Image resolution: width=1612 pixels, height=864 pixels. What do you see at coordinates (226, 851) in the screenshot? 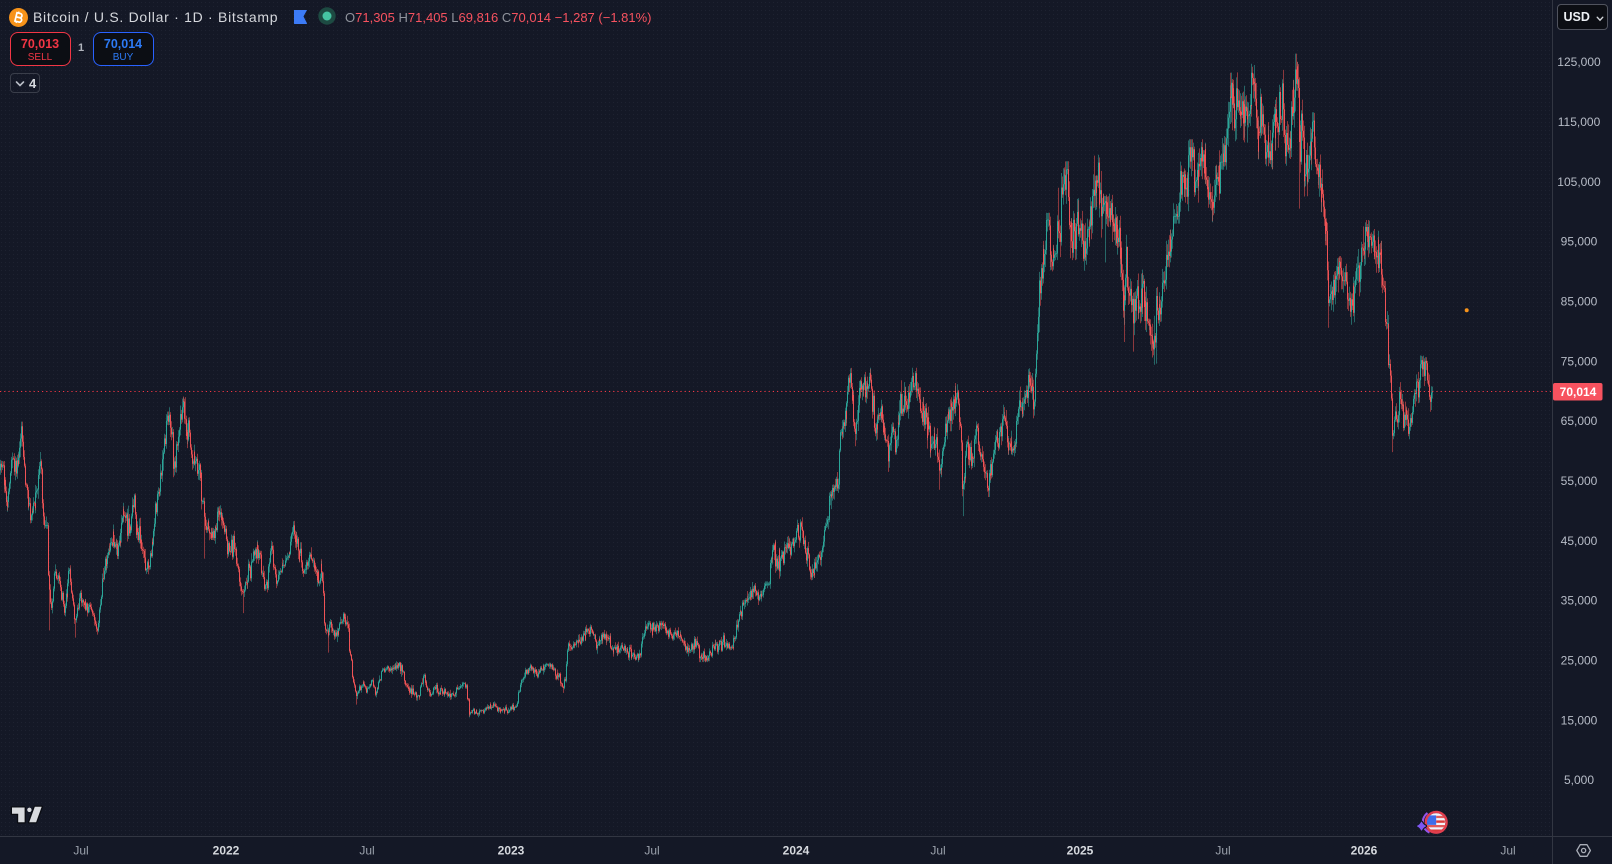
I see `svg-text: 2022` at bounding box center [226, 851].